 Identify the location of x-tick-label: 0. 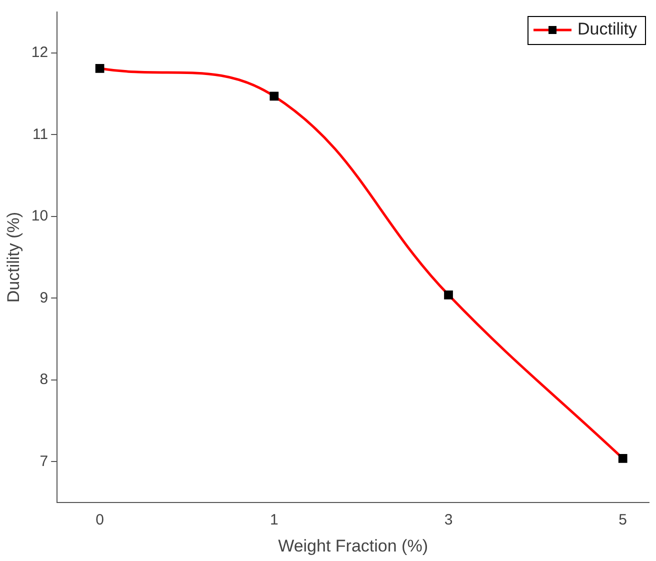
(100, 520).